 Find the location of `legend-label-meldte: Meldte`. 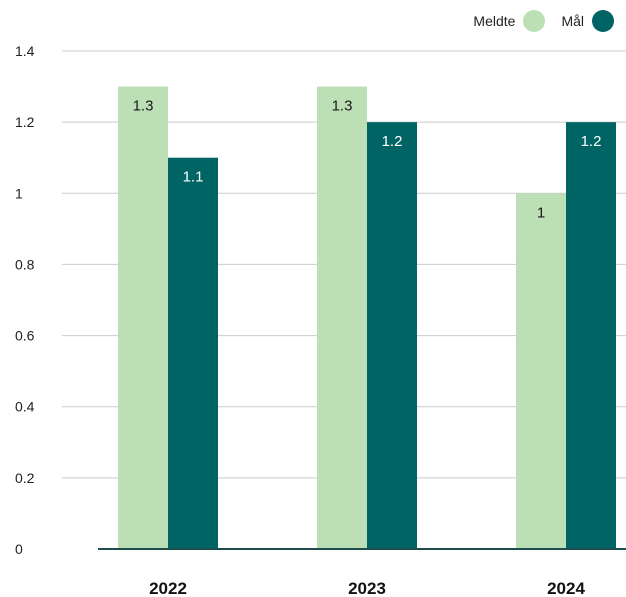

legend-label-meldte: Meldte is located at coordinates (494, 21).